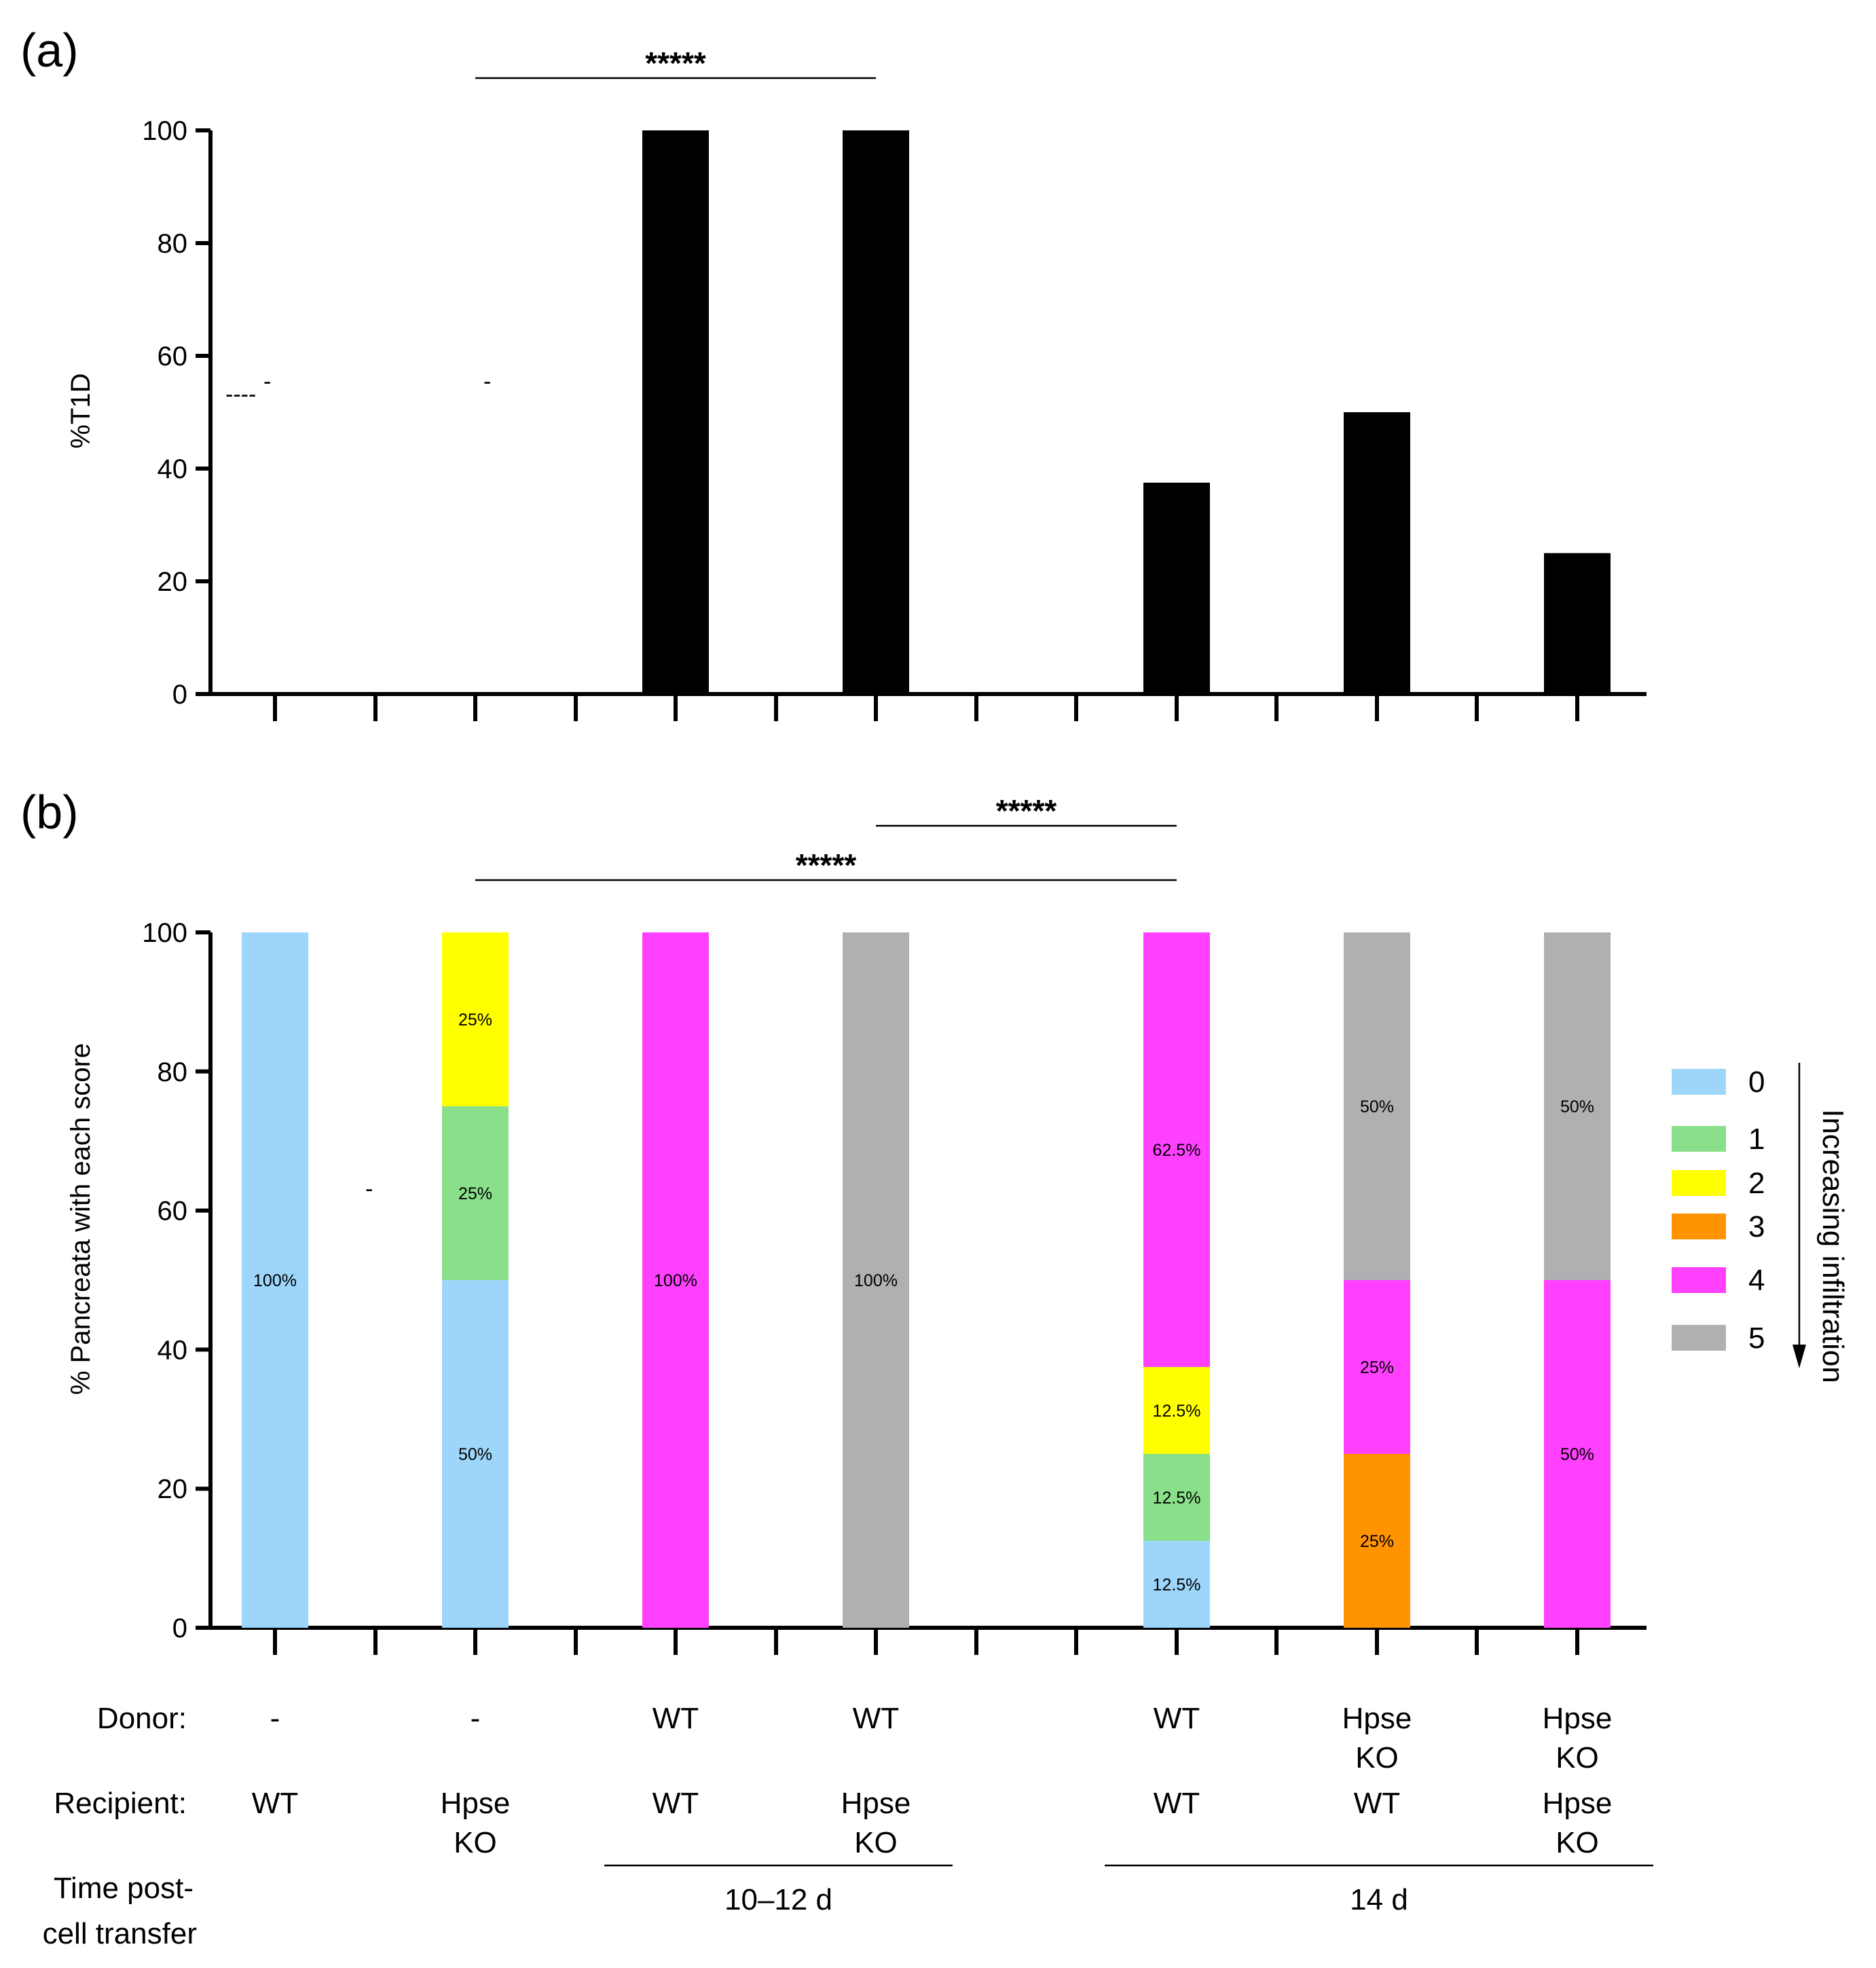 Image resolution: width=1876 pixels, height=1968 pixels. I want to click on legend-arrow-head, so click(1799, 1356).